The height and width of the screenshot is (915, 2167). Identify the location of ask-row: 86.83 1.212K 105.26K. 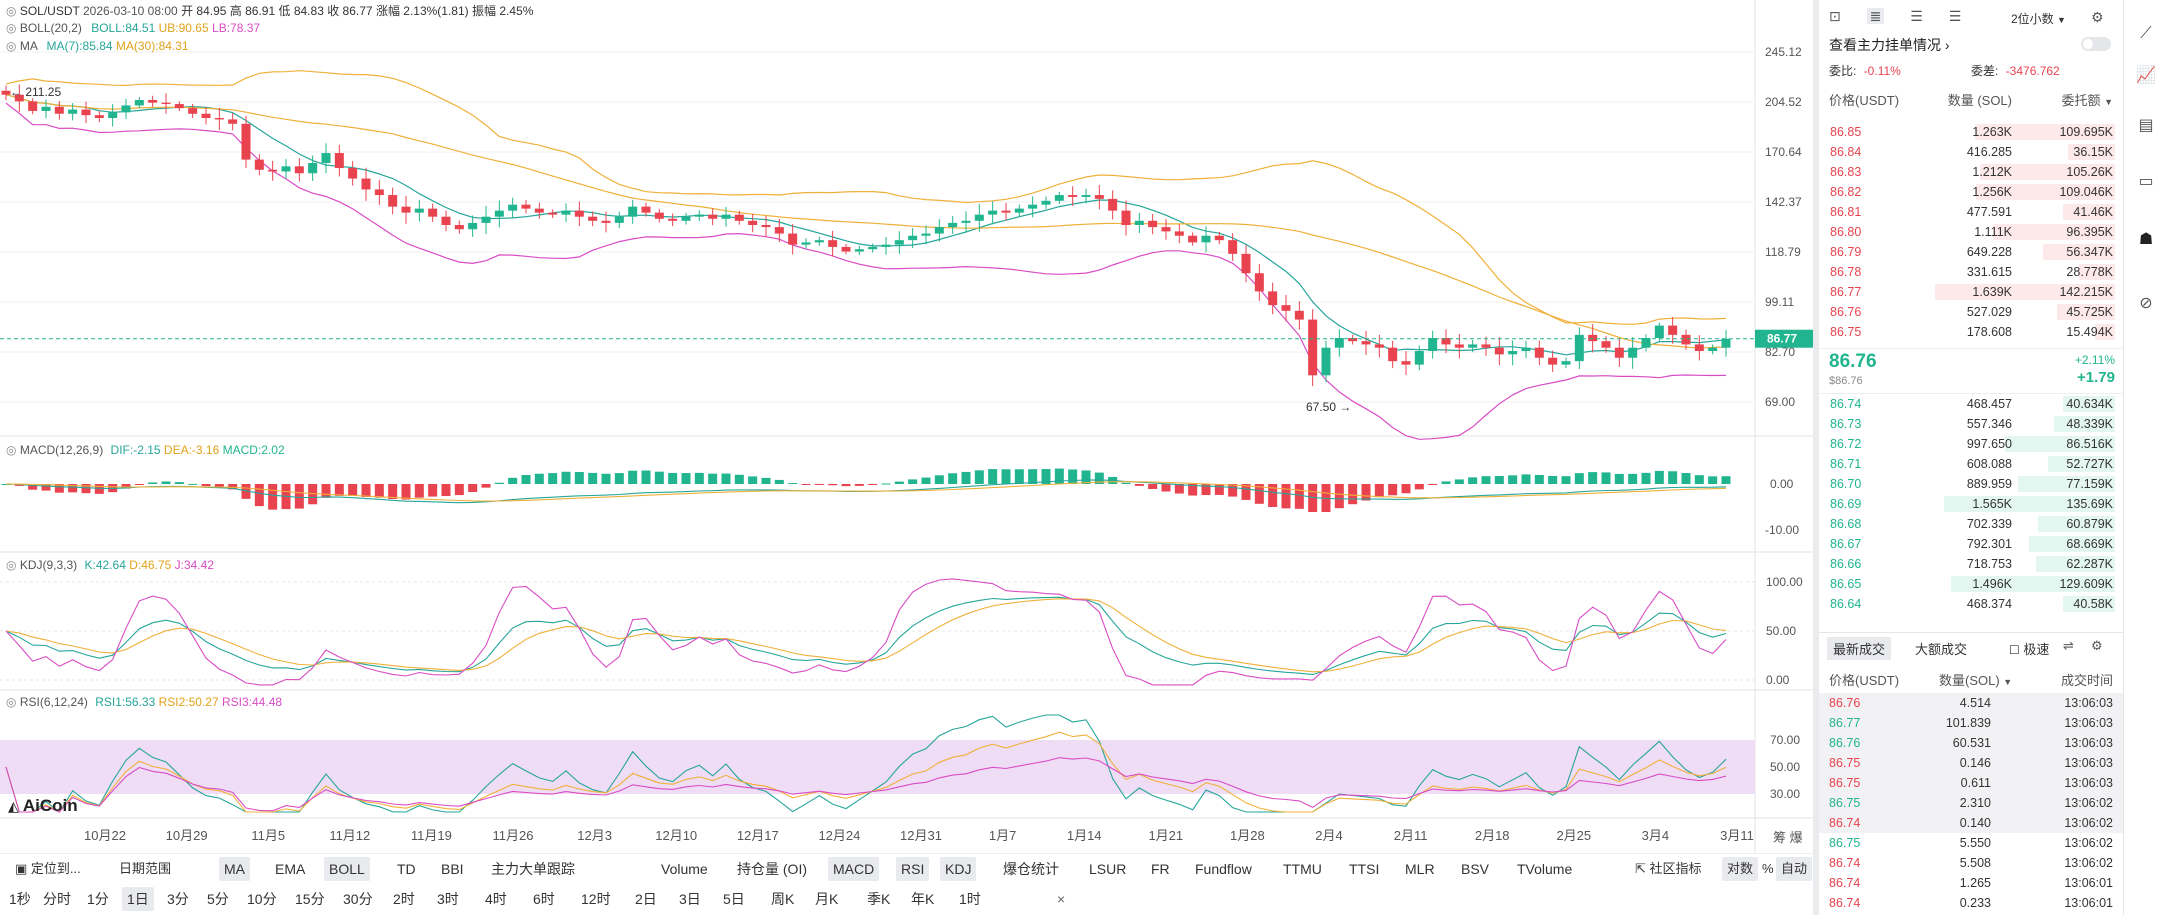
(1971, 172).